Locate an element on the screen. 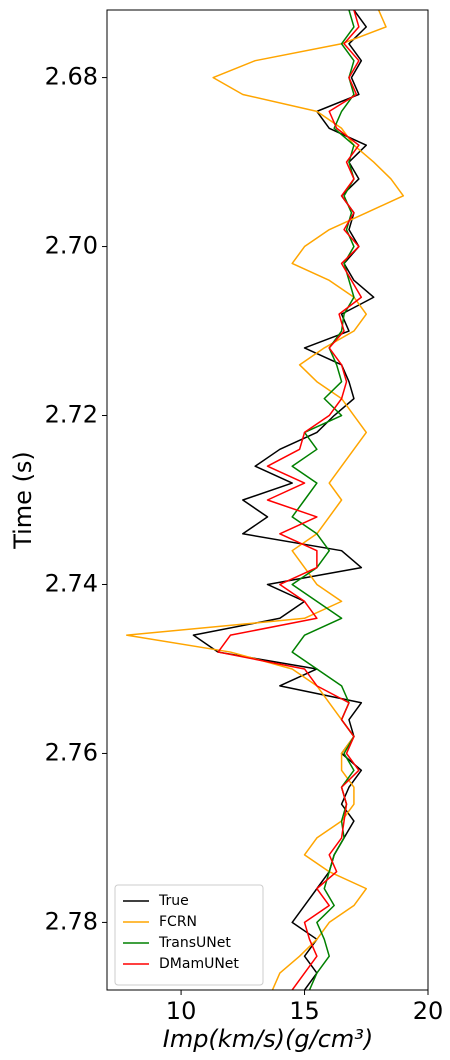  legend-box is located at coordinates (189, 935).